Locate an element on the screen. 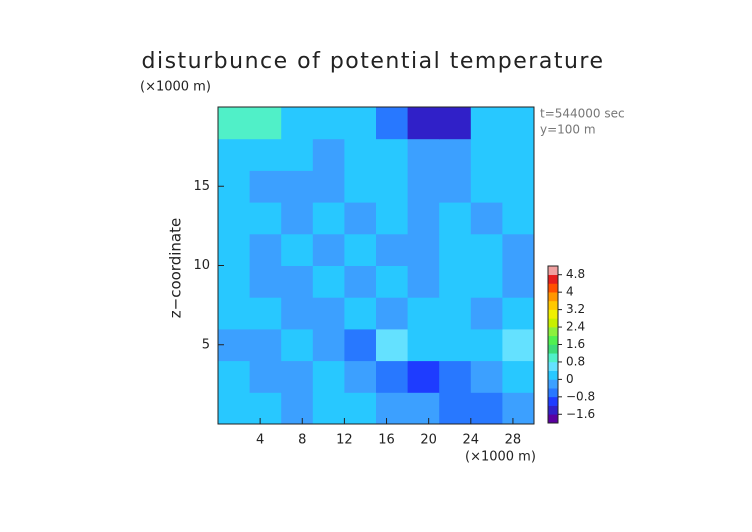  x-tick-label: 4 is located at coordinates (260, 440).